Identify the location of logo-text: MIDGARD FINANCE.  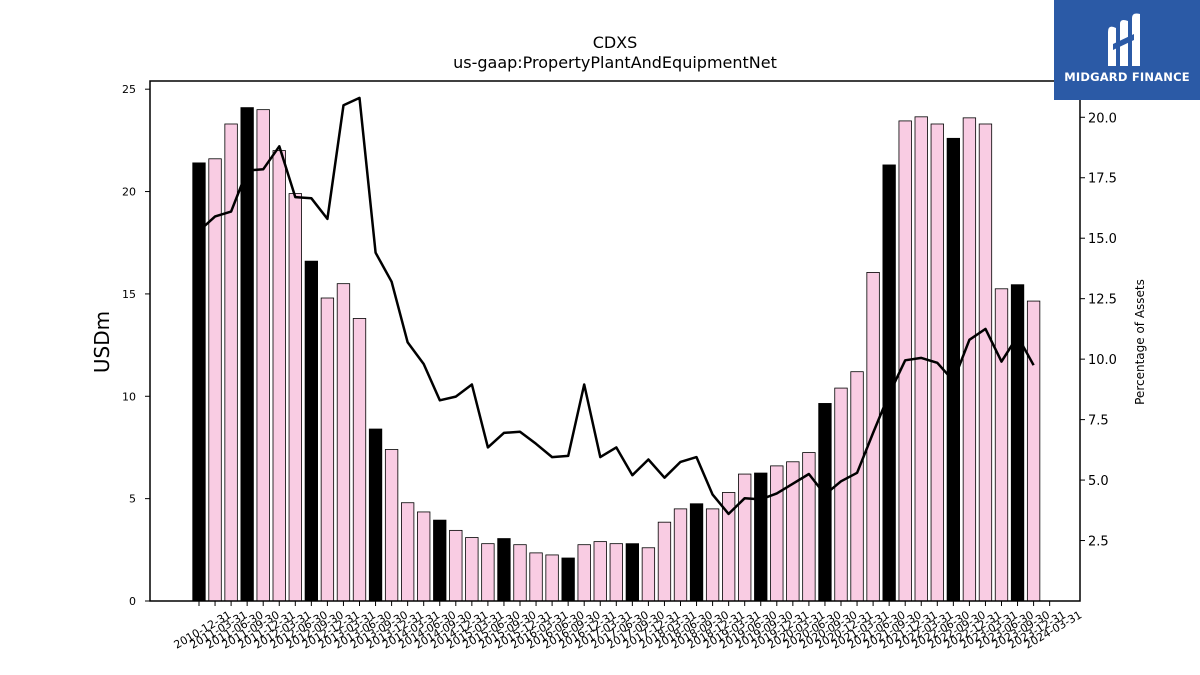
(1127, 77).